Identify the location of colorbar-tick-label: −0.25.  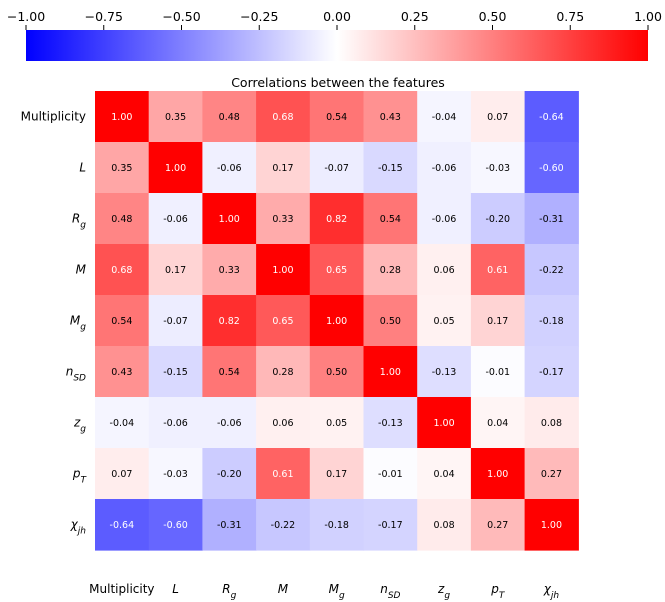
(259, 16).